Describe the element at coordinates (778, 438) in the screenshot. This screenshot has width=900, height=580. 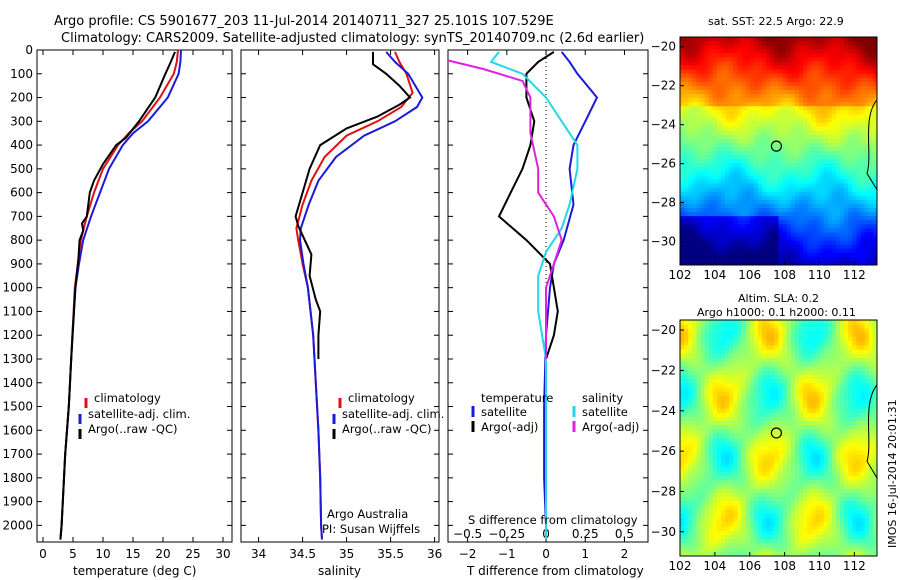
I see `heatmap-cells` at that location.